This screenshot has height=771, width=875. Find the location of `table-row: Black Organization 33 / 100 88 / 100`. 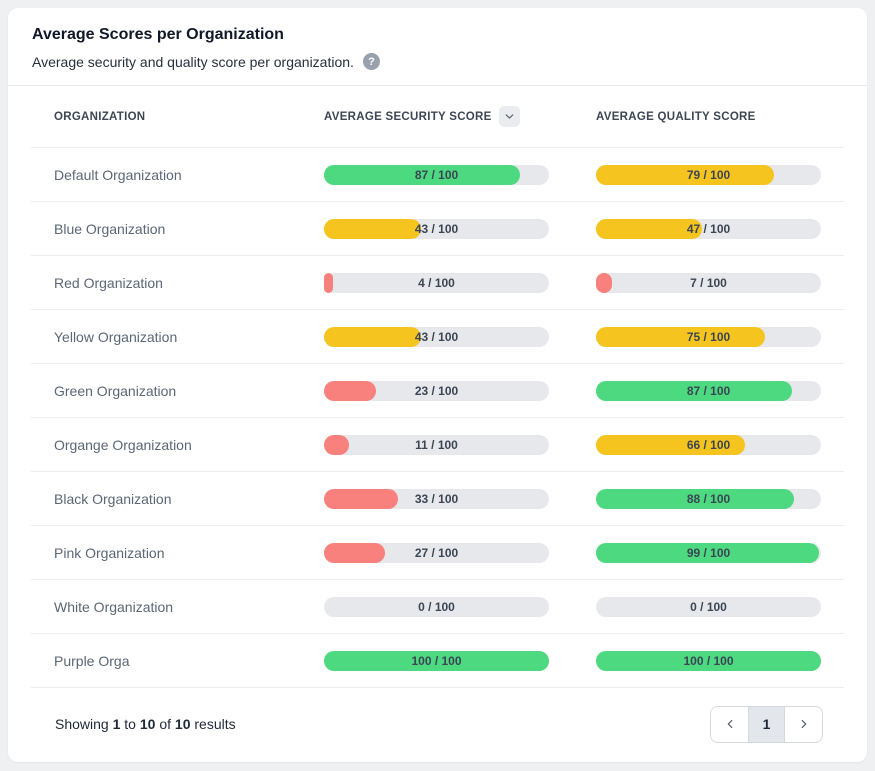

table-row: Black Organization 33 / 100 88 / 100 is located at coordinates (437, 499).